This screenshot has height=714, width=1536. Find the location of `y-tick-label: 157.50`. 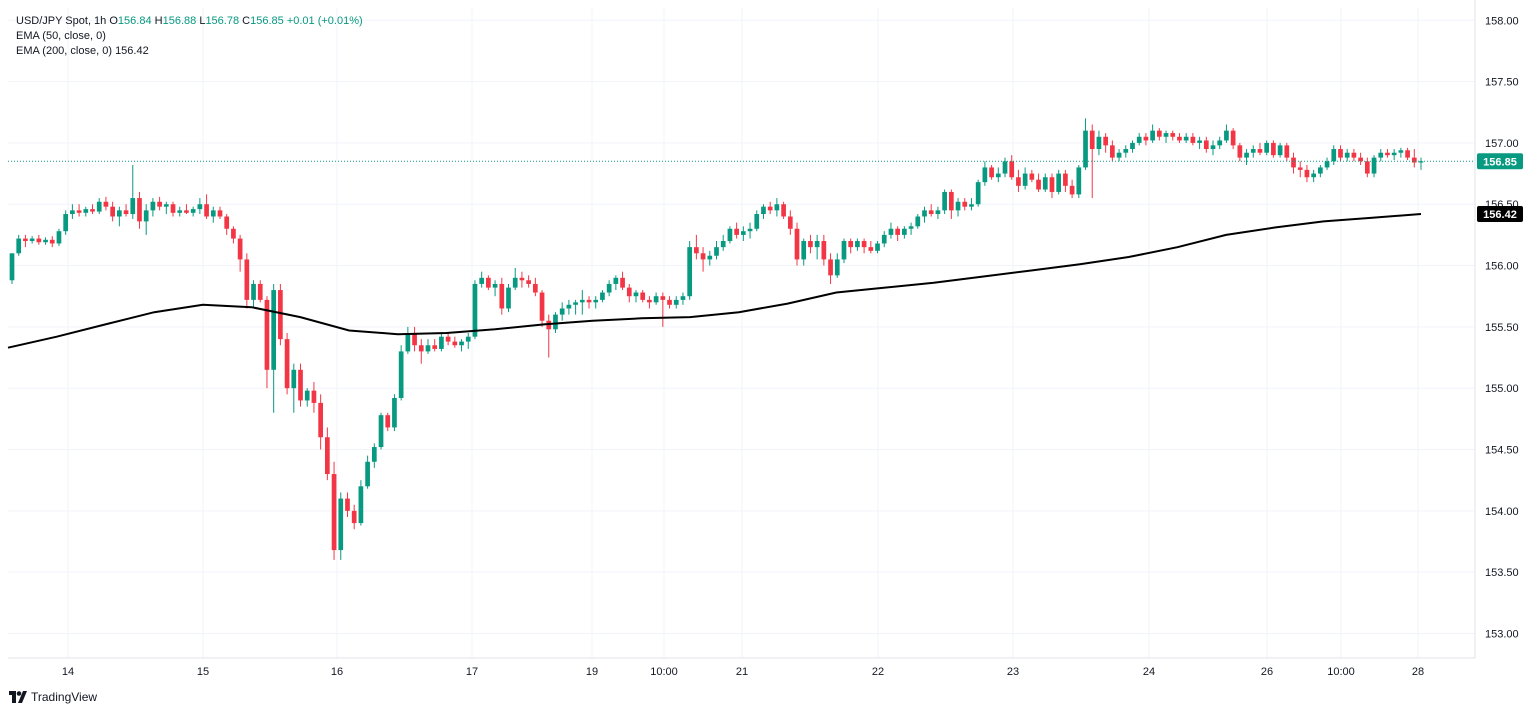

y-tick-label: 157.50 is located at coordinates (1502, 83).